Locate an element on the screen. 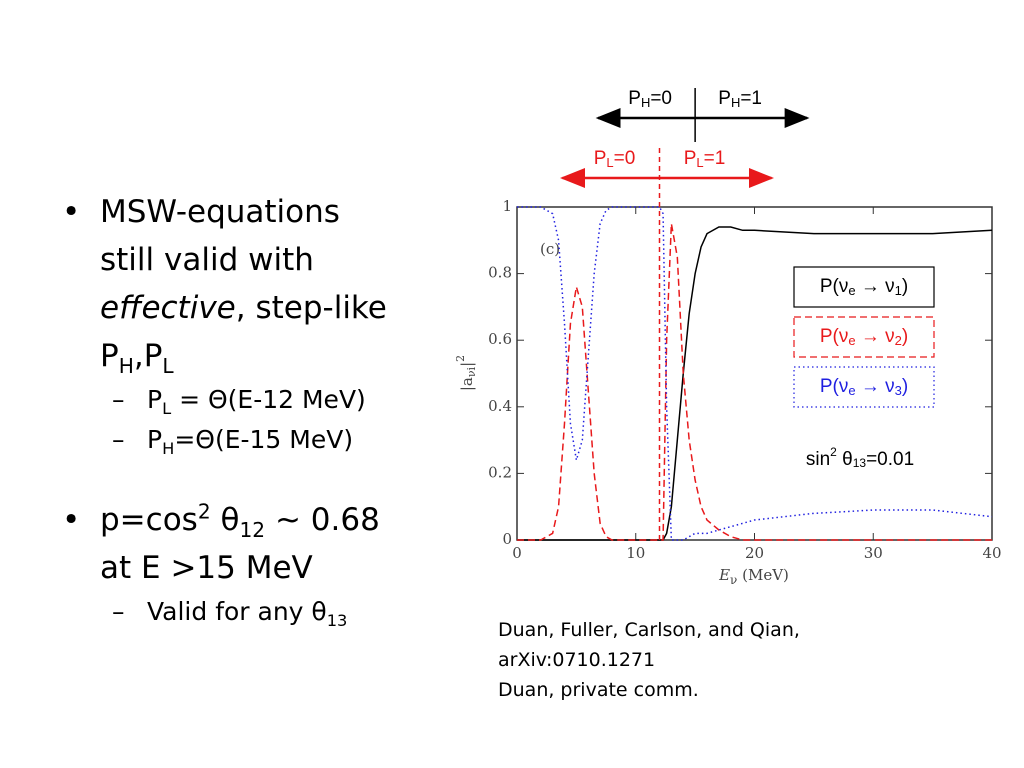 The width and height of the screenshot is (1024, 768). legend-label-part: 1 is located at coordinates (898, 290).